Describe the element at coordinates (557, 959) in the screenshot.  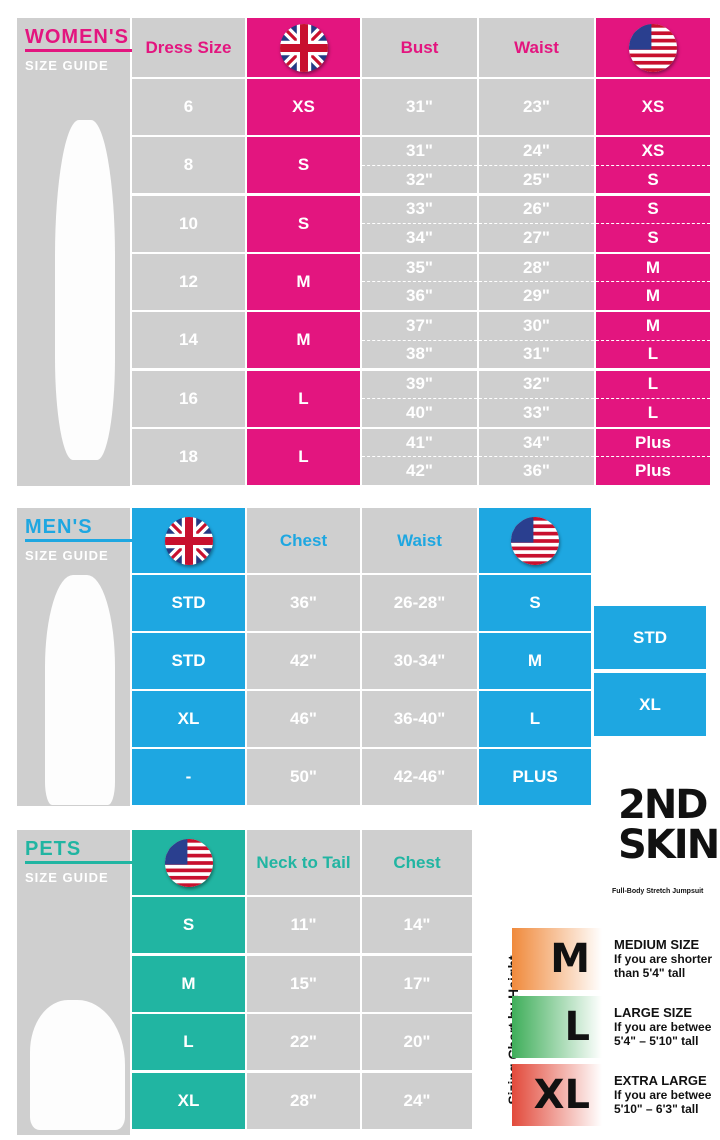
I see `height-size-badge: M` at that location.